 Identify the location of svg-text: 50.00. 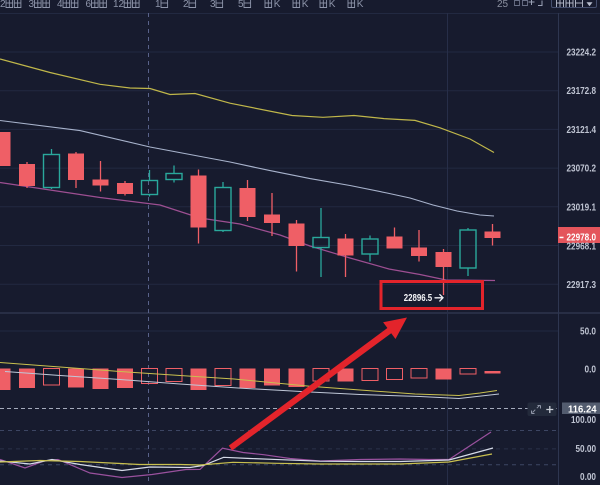
(586, 449).